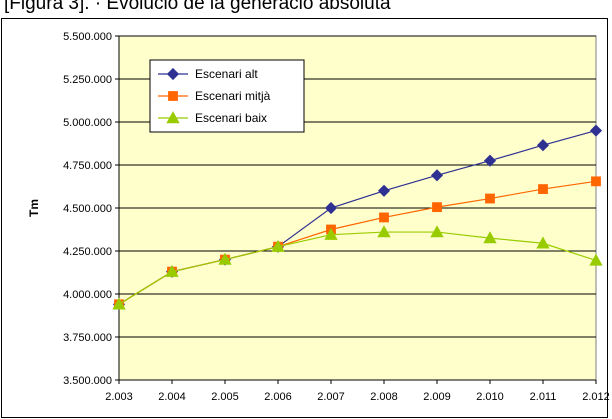 The image size is (612, 419). I want to click on x-tick-label: 2.008, so click(384, 397).